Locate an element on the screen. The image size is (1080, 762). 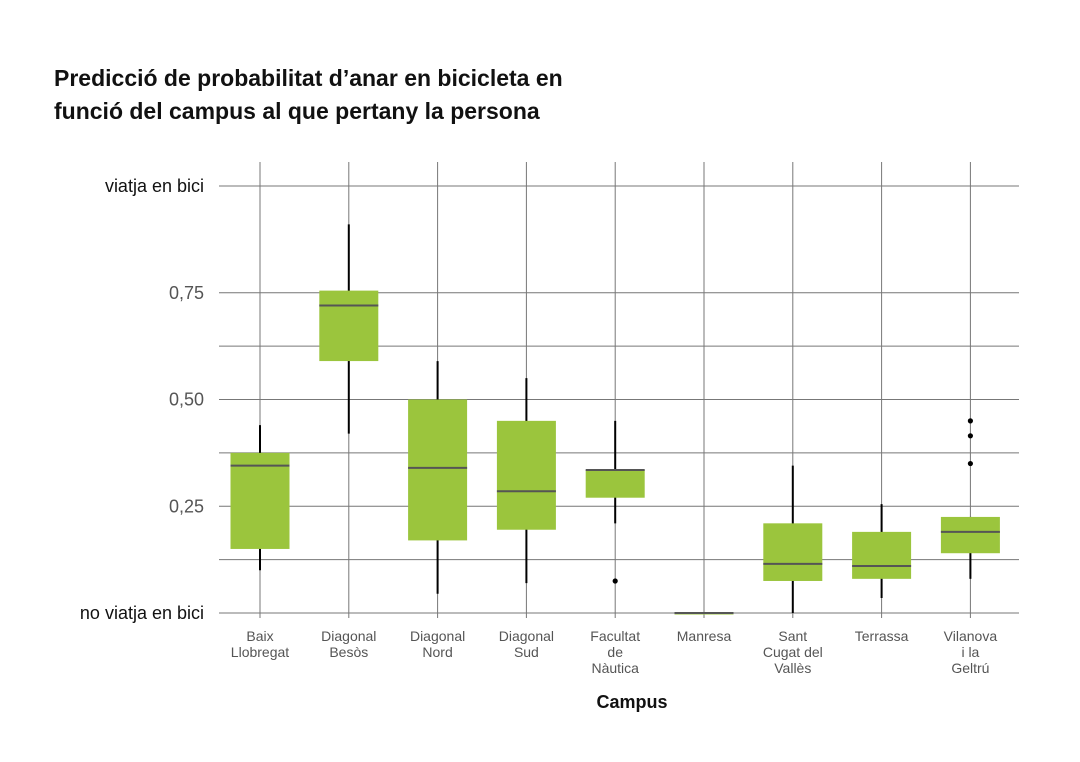
x-tick-label: Diagonal Sud is located at coordinates (526, 644).